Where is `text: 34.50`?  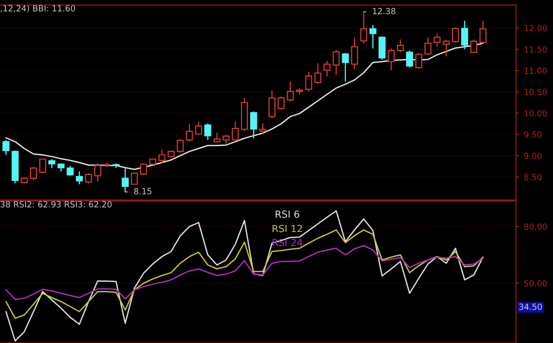 text: 34.50 is located at coordinates (530, 307).